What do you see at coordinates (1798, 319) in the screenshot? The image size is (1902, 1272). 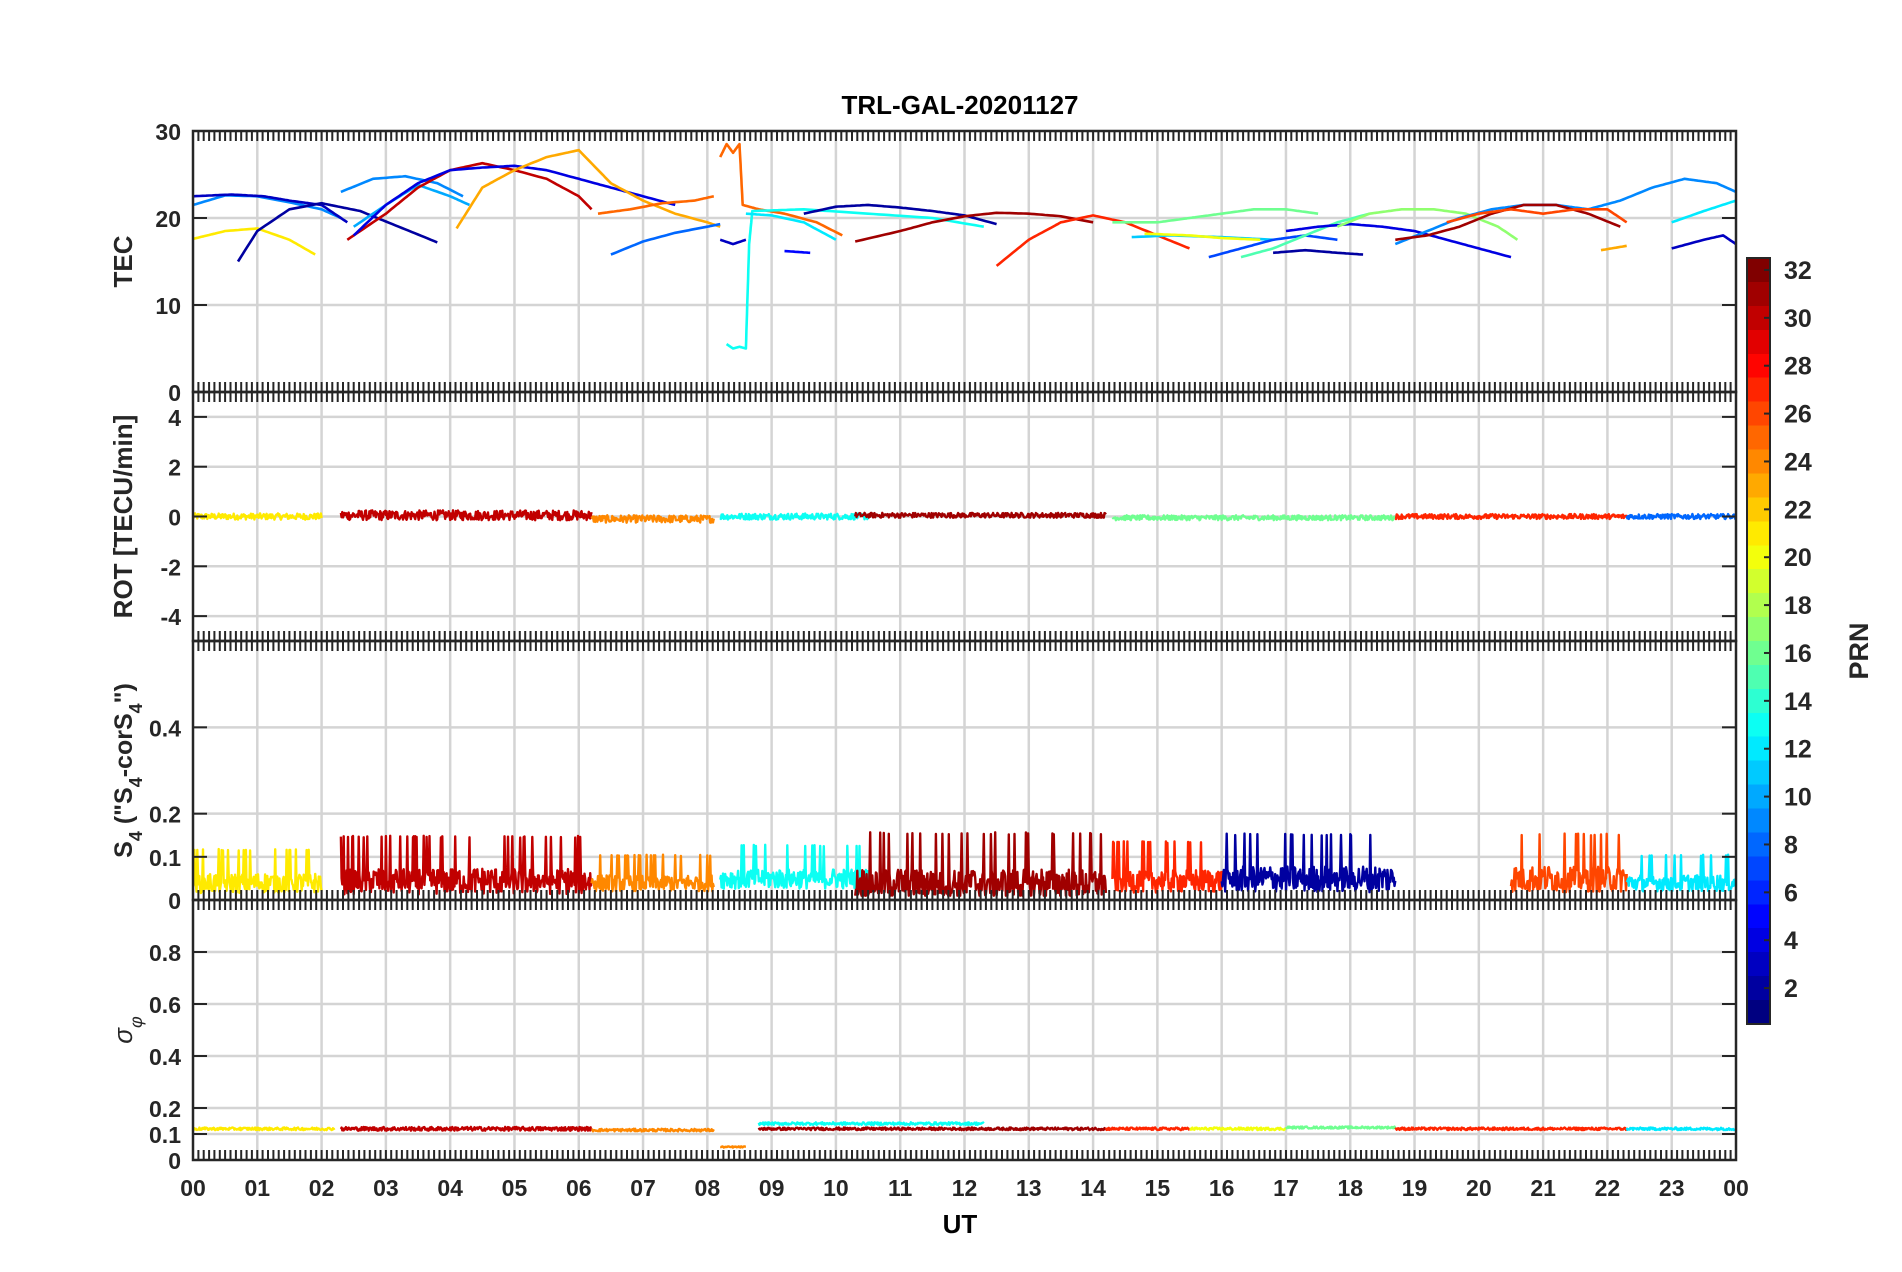 I see `colorbar-tick-label: 30` at bounding box center [1798, 319].